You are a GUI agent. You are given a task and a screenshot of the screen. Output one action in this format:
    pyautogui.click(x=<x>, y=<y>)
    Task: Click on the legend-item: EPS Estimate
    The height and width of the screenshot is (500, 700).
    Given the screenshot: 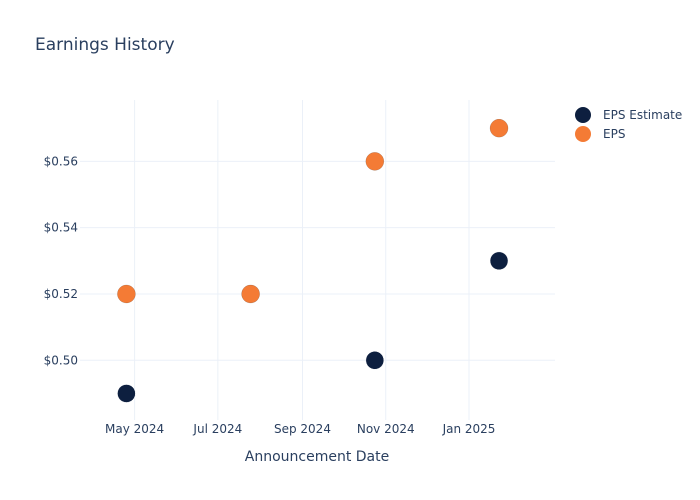 What is the action you would take?
    pyautogui.click(x=628, y=115)
    